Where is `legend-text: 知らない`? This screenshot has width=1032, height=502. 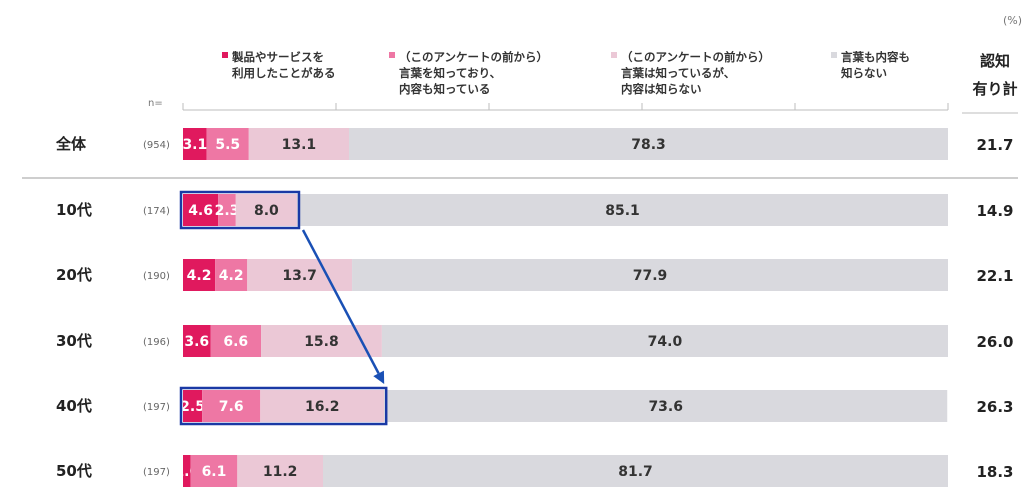 legend-text: 知らない is located at coordinates (863, 73).